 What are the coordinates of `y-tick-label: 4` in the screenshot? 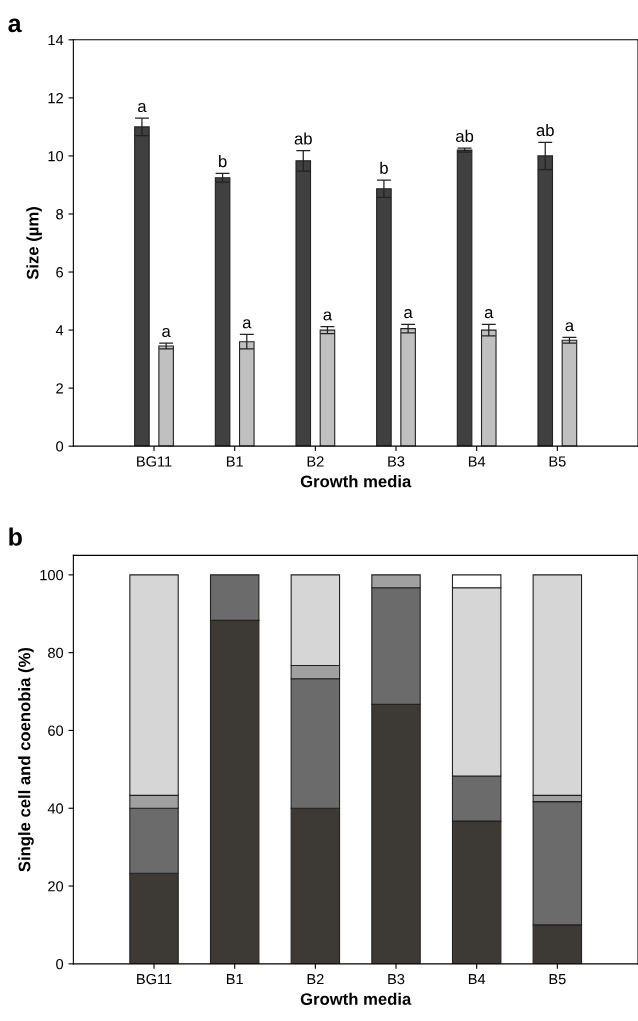 It's located at (59, 330).